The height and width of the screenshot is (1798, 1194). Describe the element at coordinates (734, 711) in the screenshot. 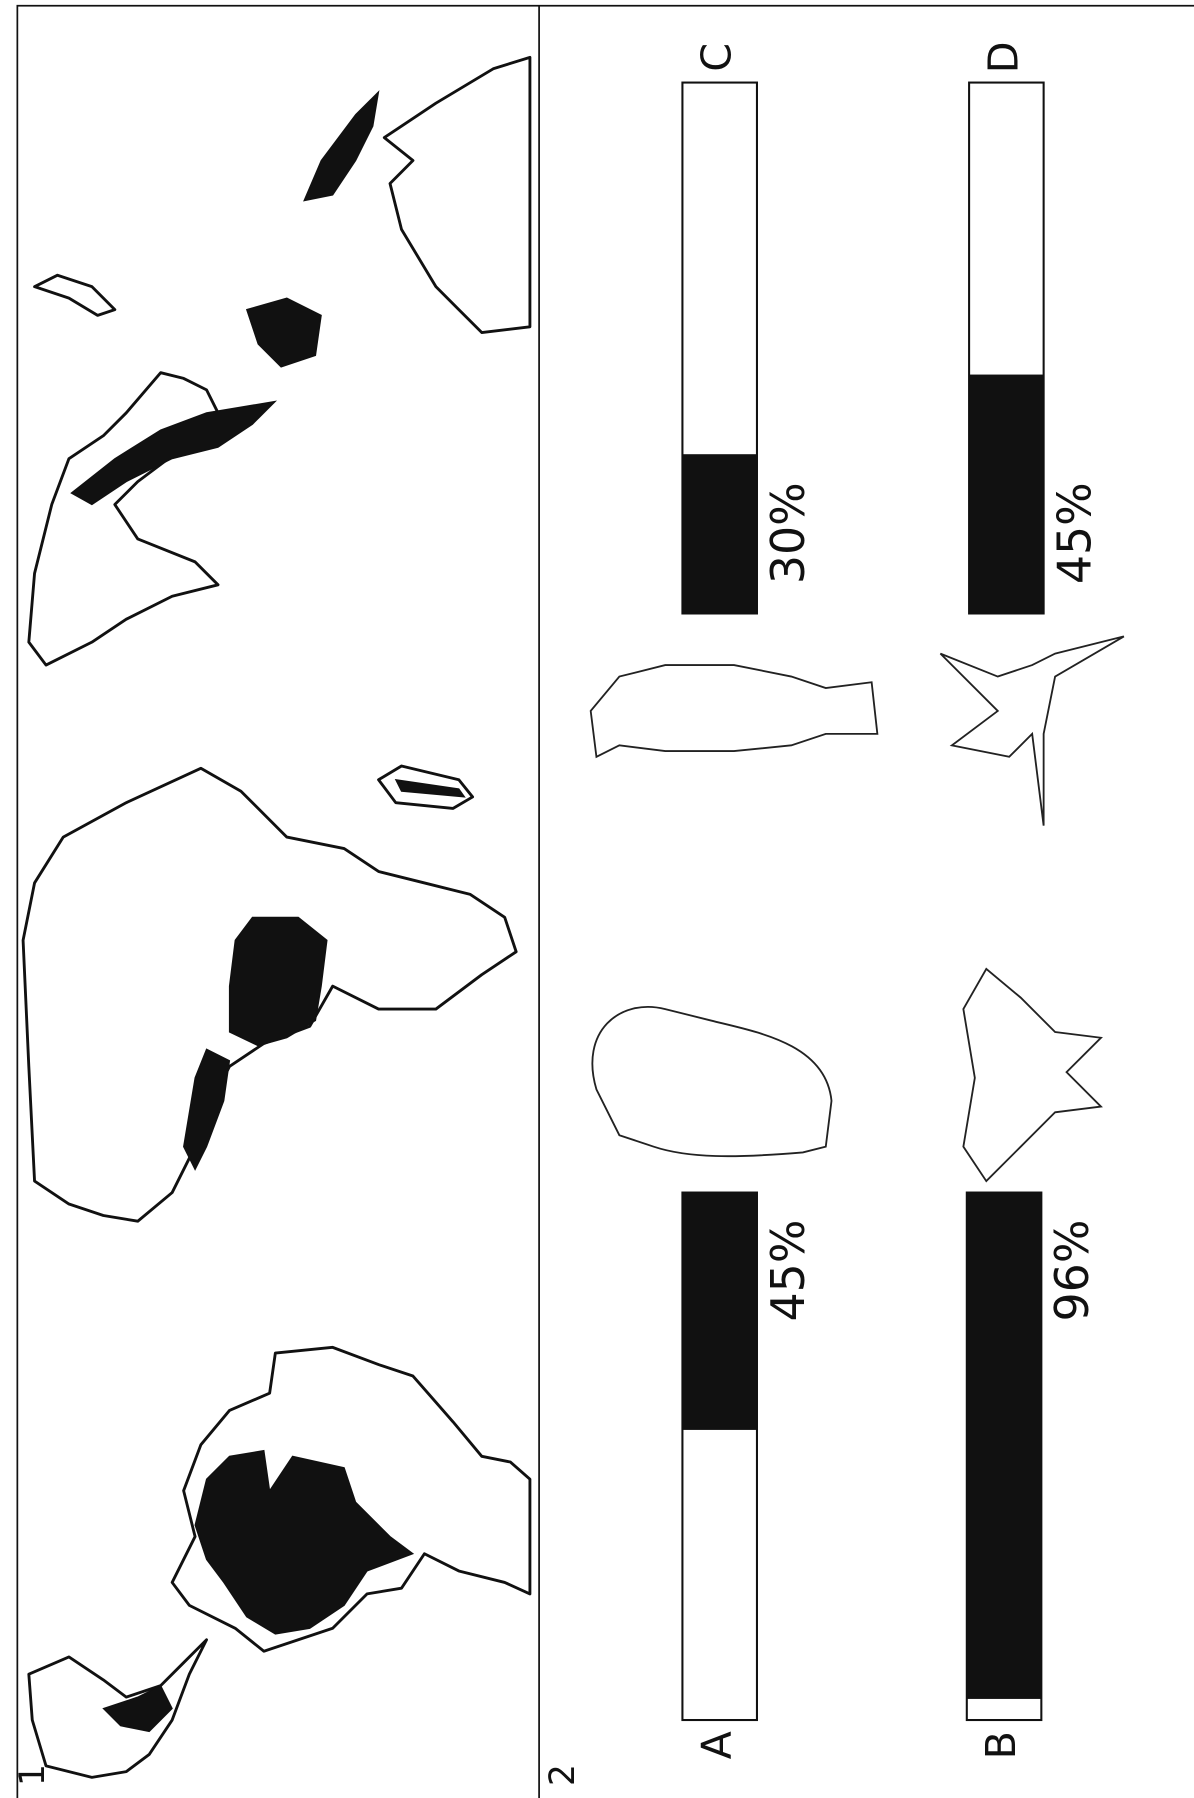

I see `hornbill-icon` at that location.